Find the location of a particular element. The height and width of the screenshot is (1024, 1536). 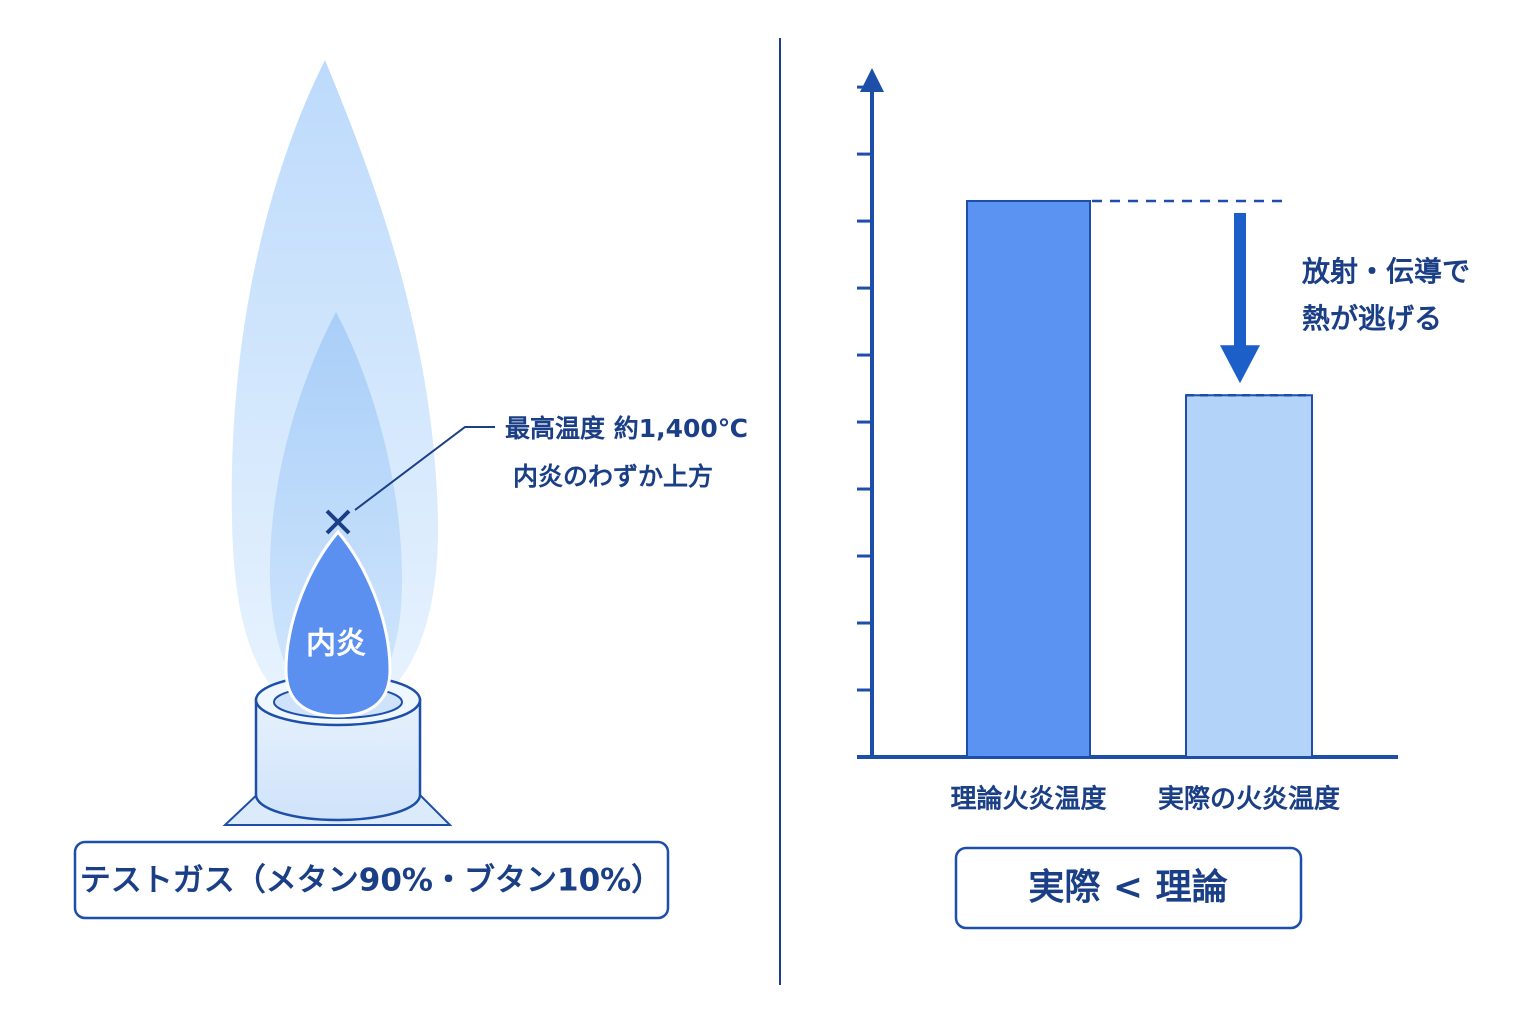

loss-arrow-shaft is located at coordinates (1240, 280).